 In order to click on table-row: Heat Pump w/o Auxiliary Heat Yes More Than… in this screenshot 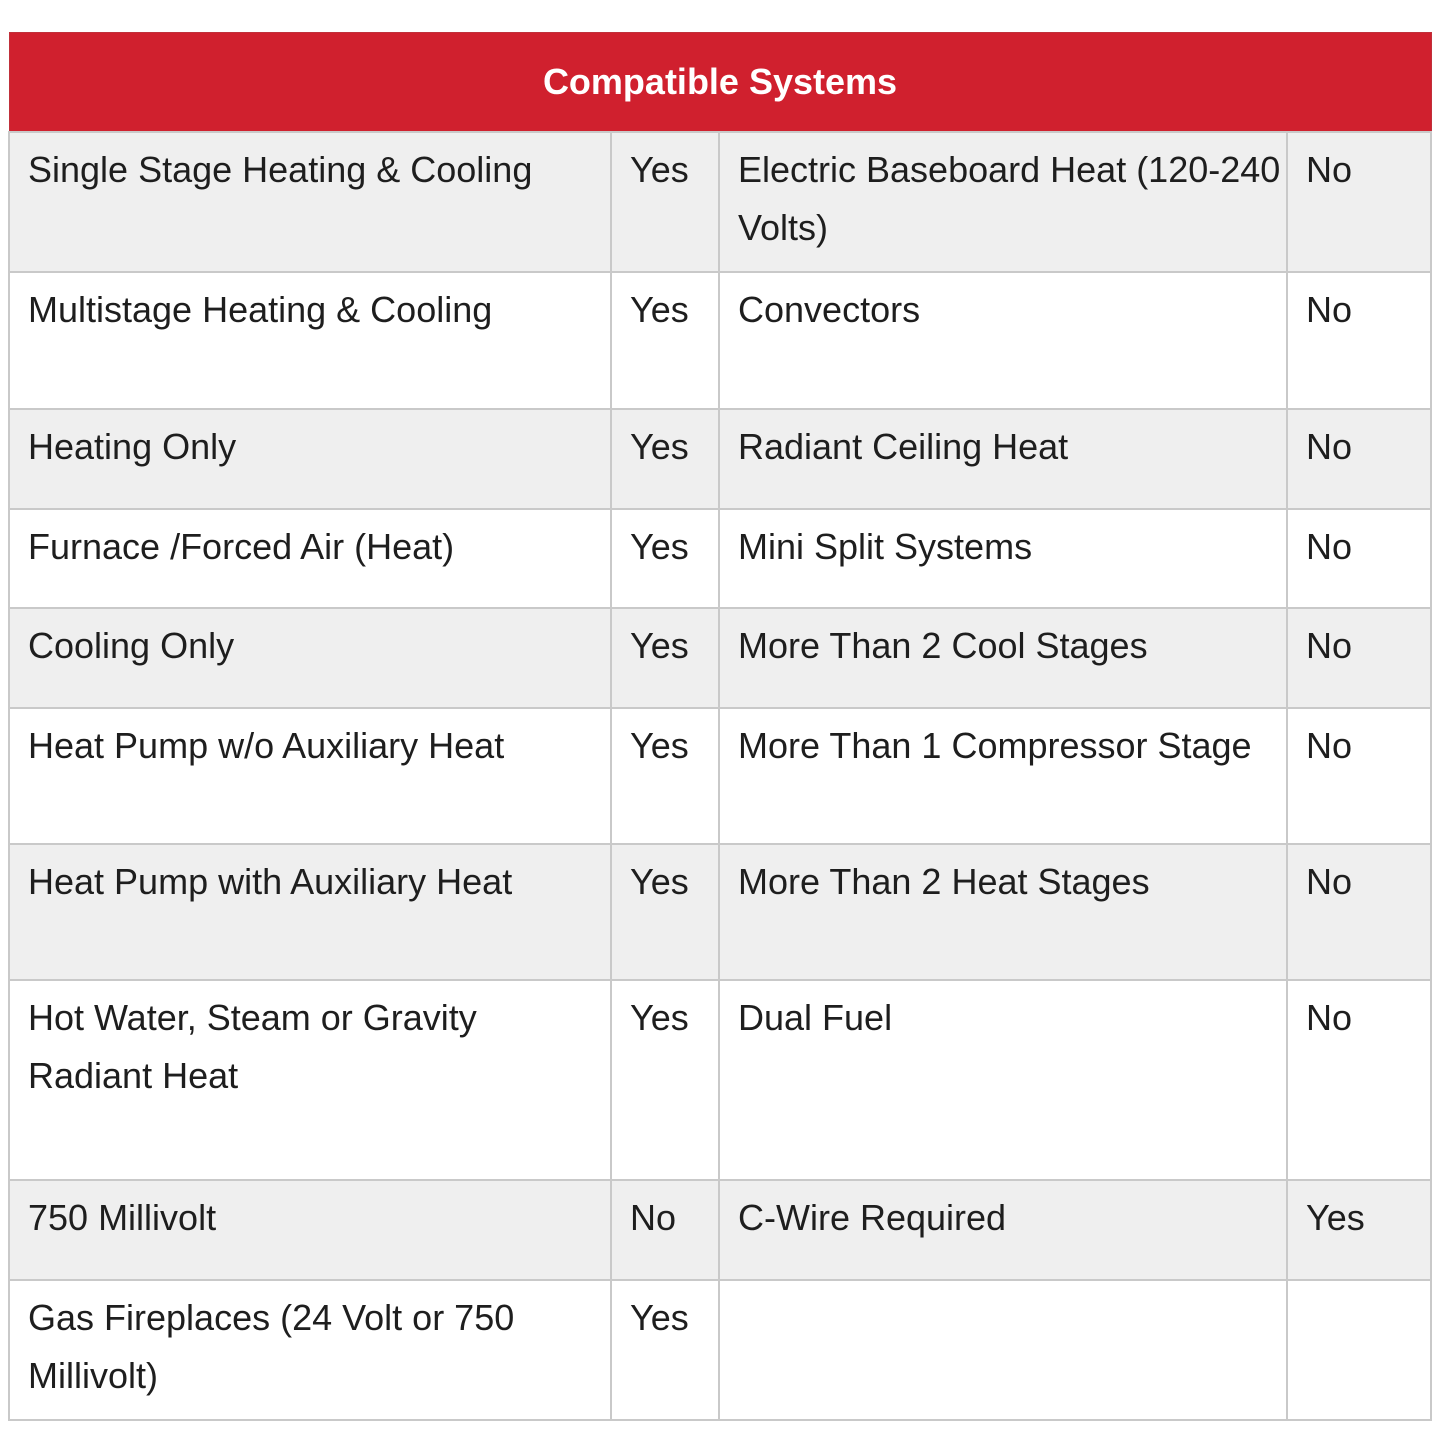, I will do `click(720, 776)`.